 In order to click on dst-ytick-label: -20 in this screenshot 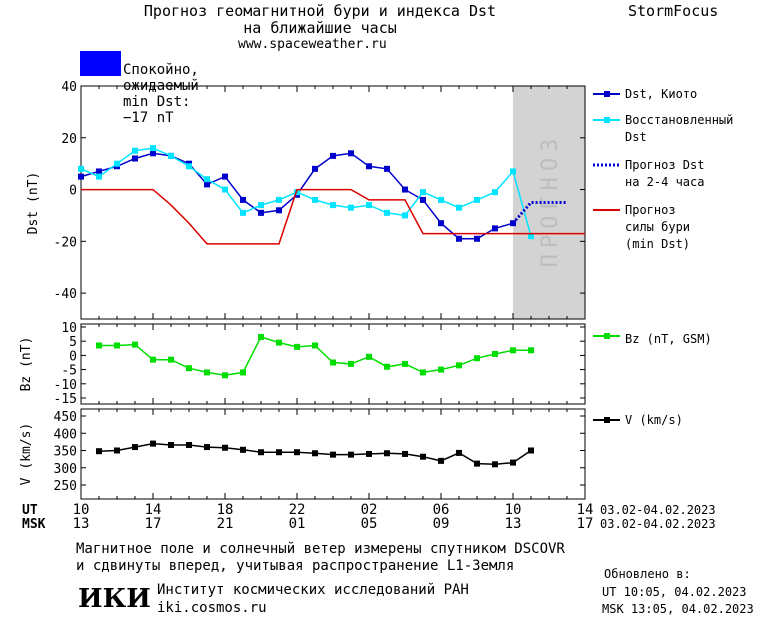, I will do `click(65, 242)`.